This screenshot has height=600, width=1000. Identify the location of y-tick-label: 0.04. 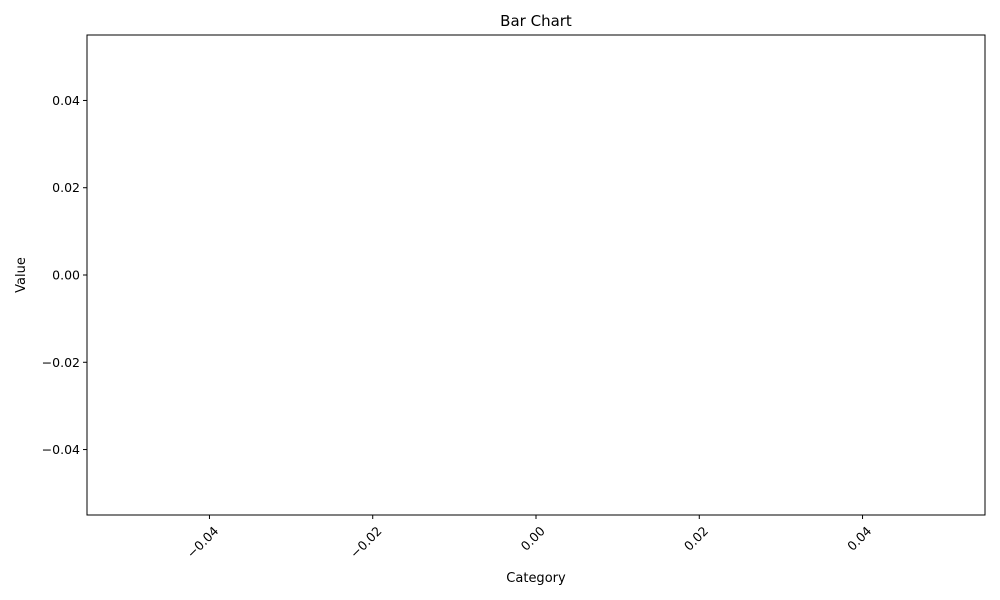
(66, 100).